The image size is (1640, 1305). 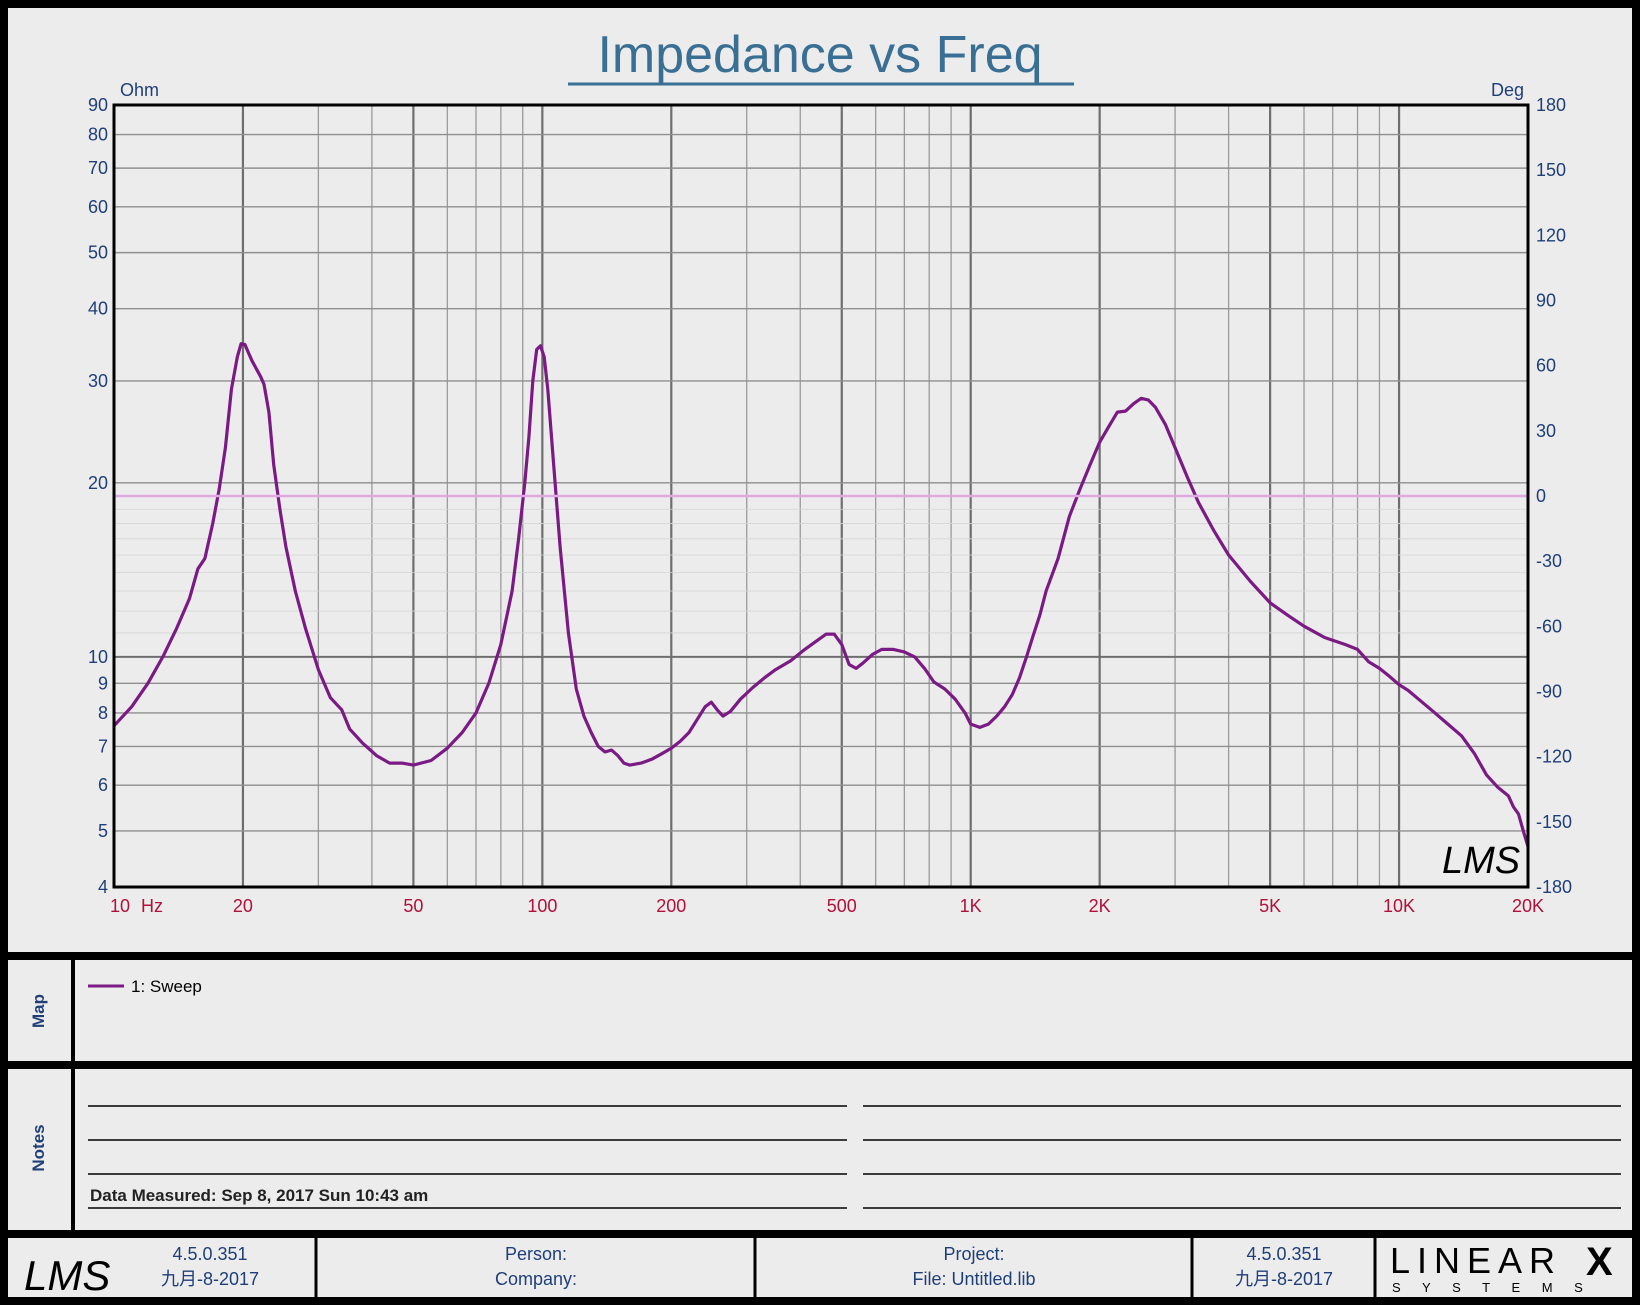 What do you see at coordinates (1549, 692) in the screenshot?
I see `y-right-tick-label: -90` at bounding box center [1549, 692].